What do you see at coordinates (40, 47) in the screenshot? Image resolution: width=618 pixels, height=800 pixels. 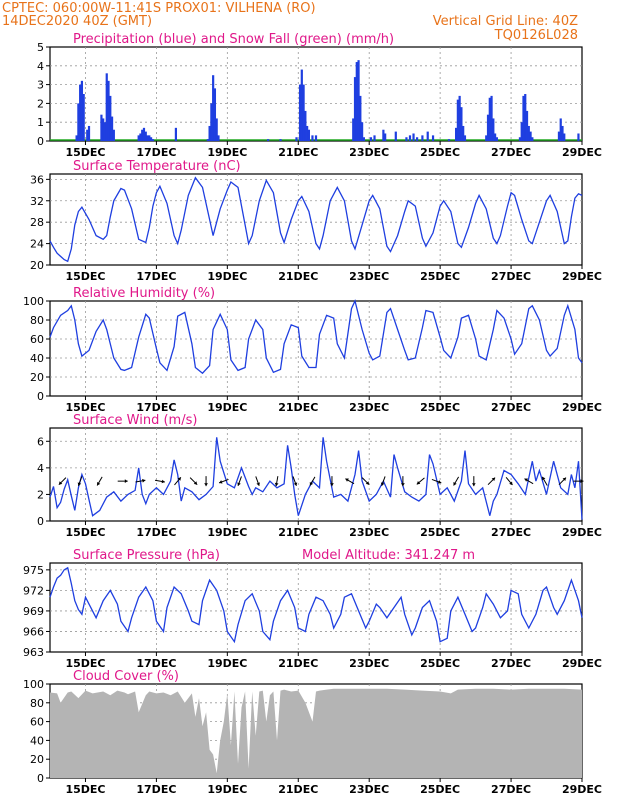 I see `y-tick-label: 5` at bounding box center [40, 47].